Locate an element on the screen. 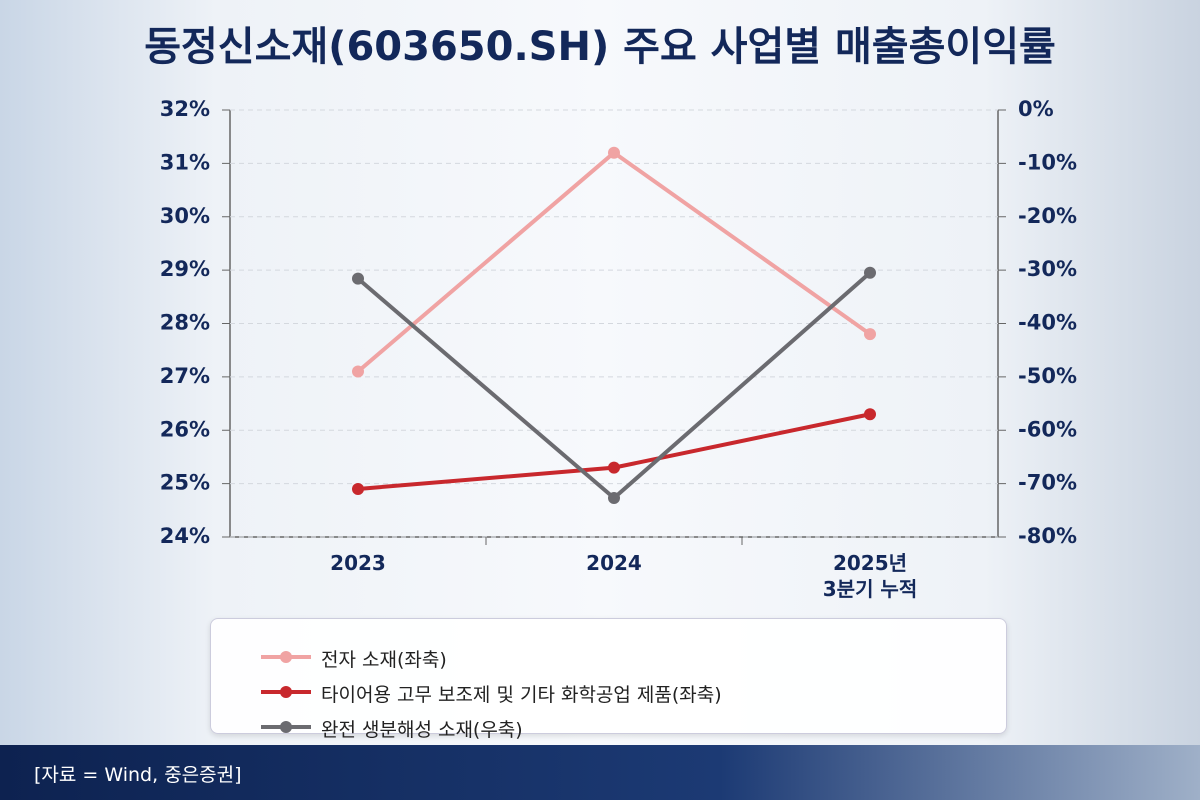 The width and height of the screenshot is (1200, 800). y2-tick-label: 0% is located at coordinates (1036, 109).